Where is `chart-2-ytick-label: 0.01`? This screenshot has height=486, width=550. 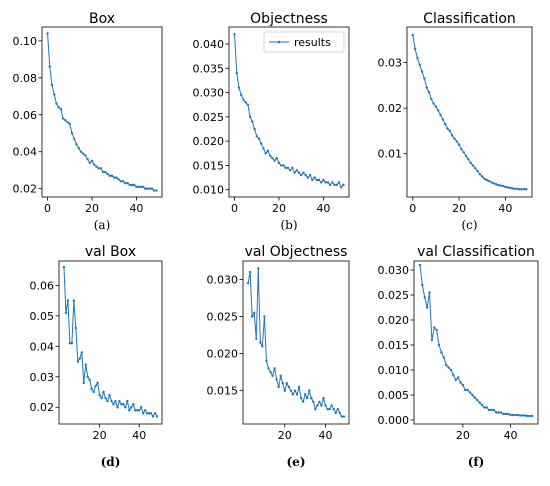 chart-2-ytick-label: 0.01 is located at coordinates (390, 154).